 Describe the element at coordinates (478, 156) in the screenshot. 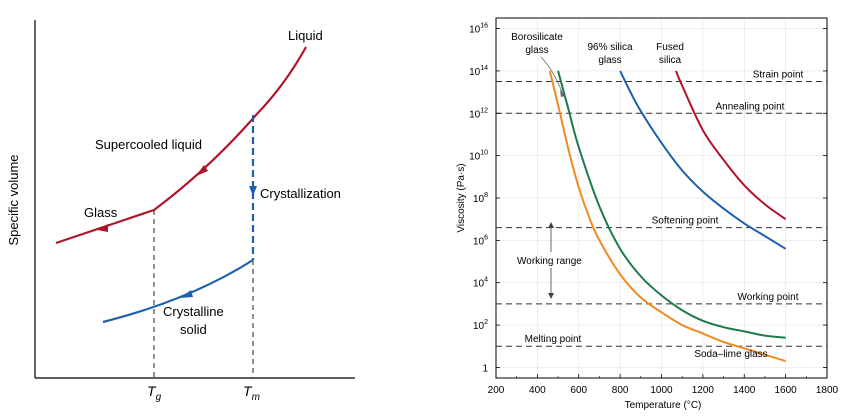

I see `y-tick-label: 10¹⁰` at that location.